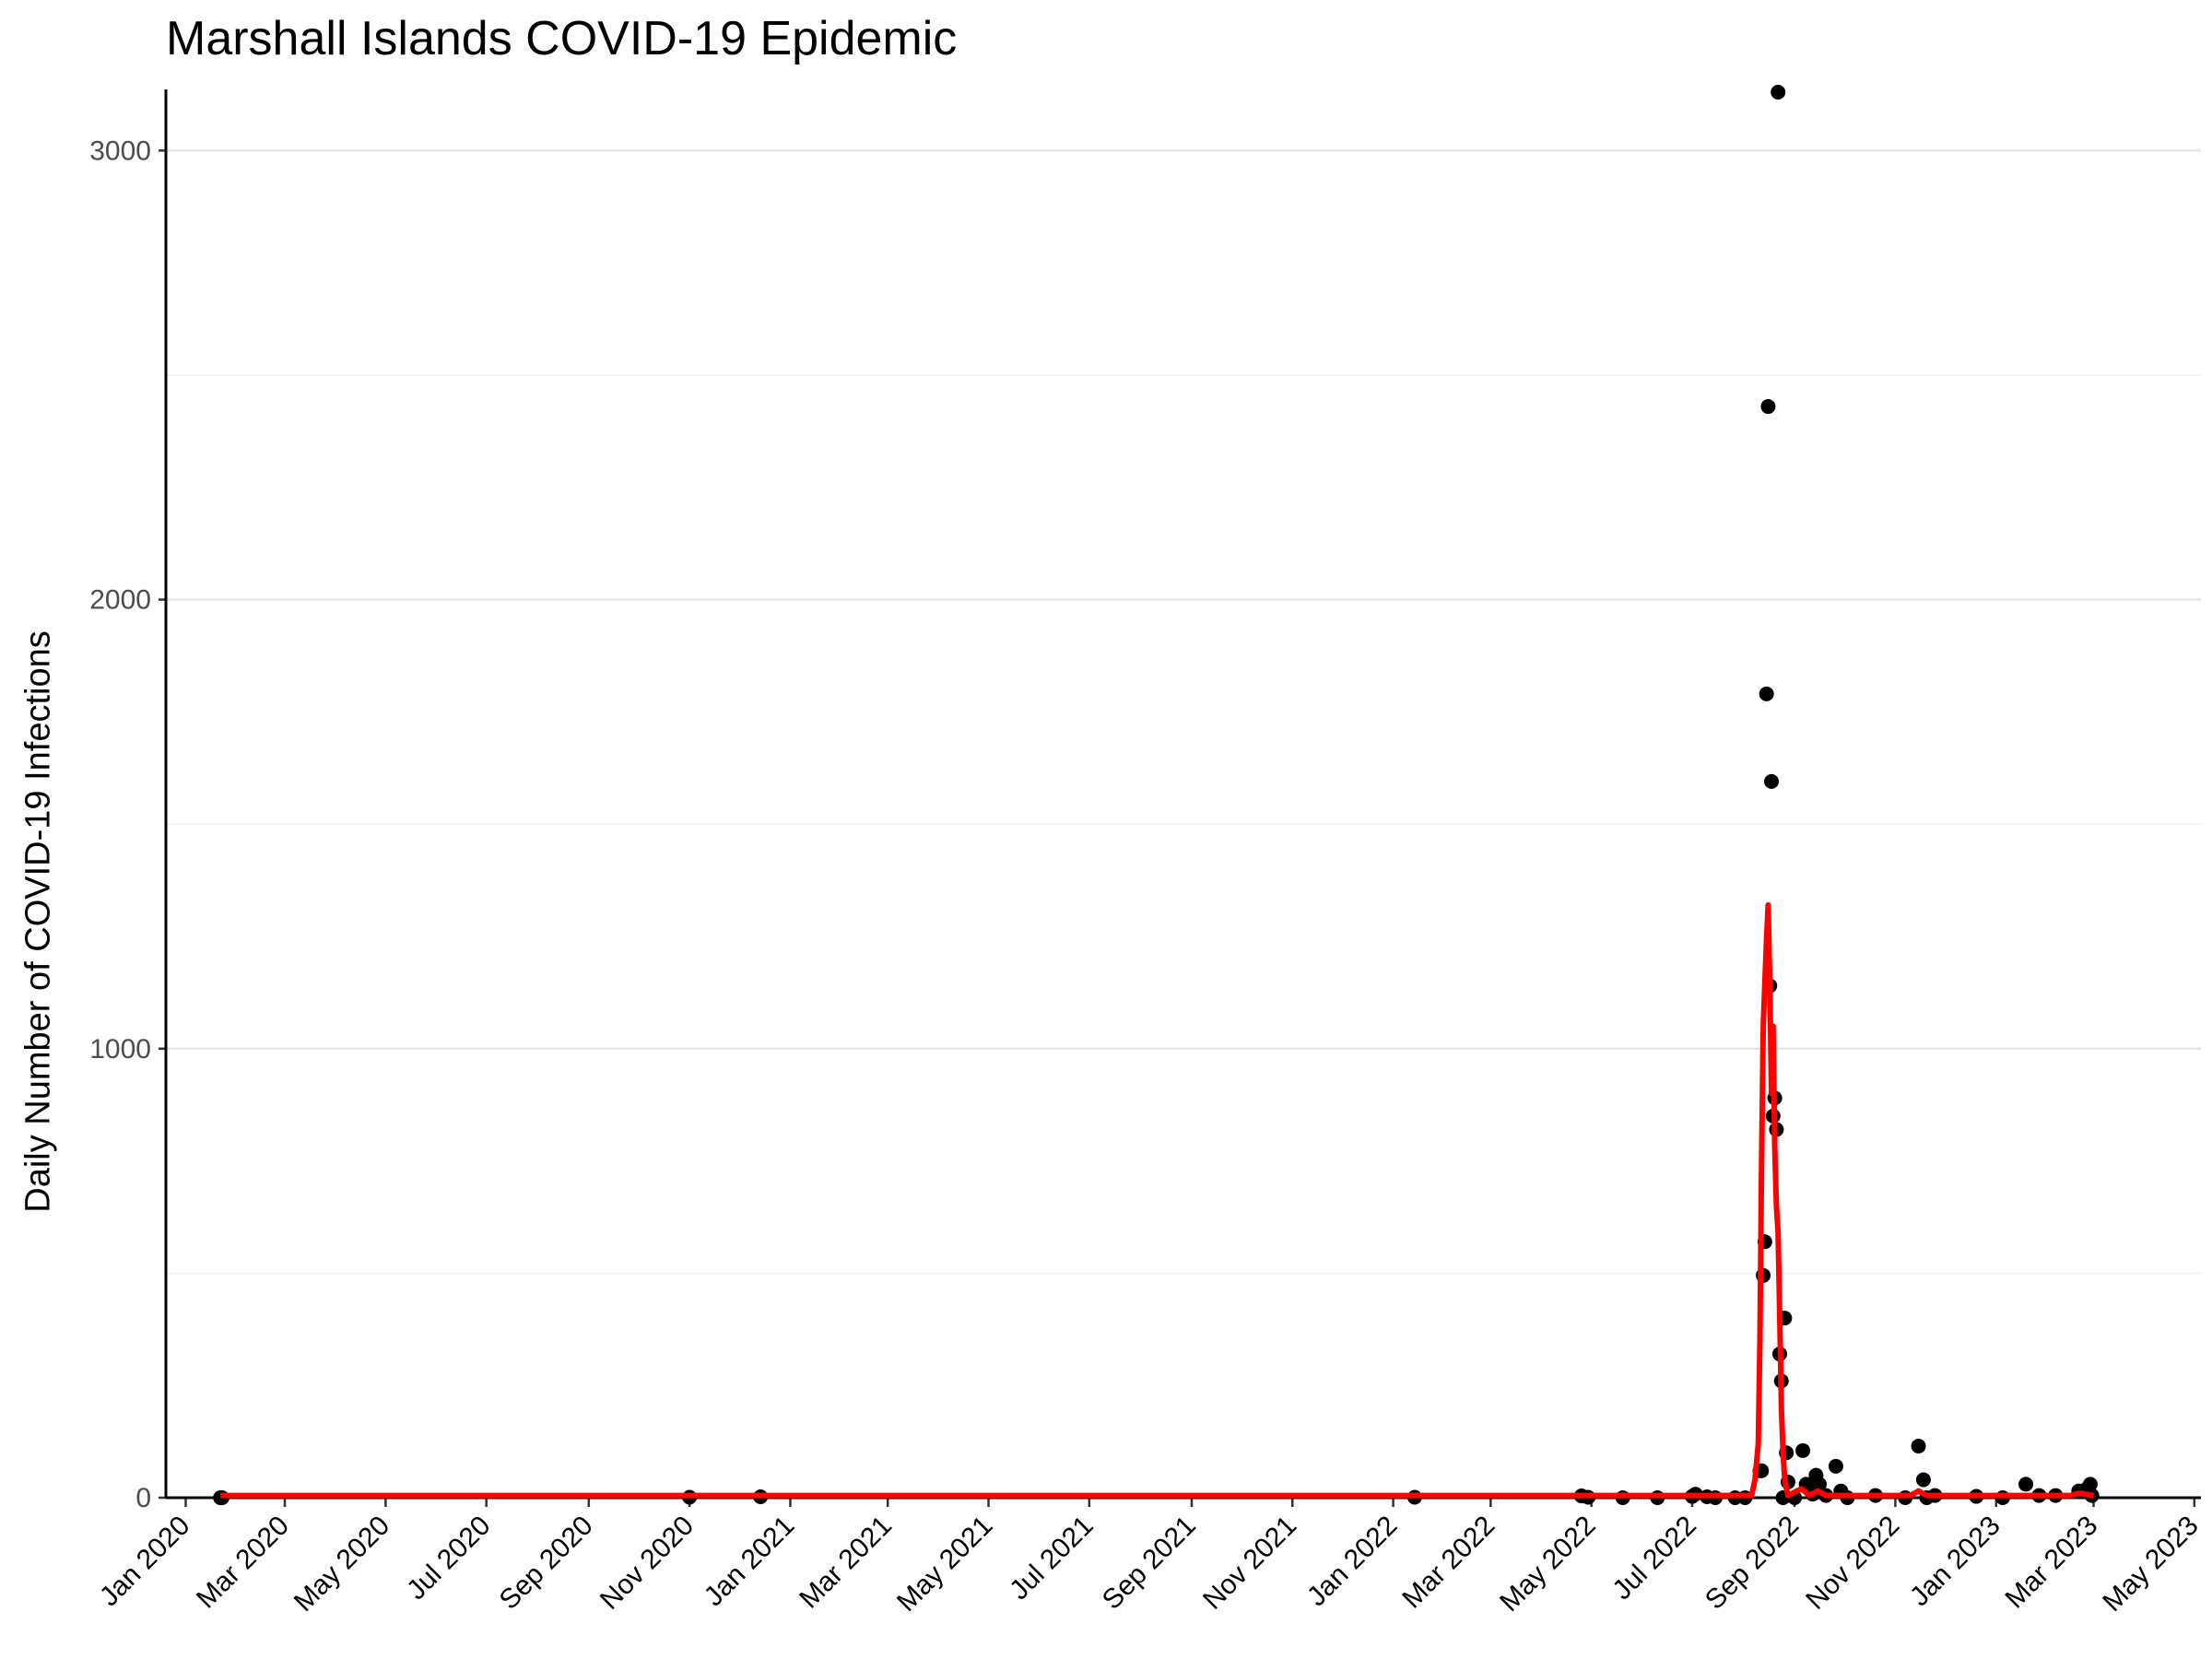 The height and width of the screenshot is (1659, 2212). I want to click on x-tick-label: Sep 2022, so click(1752, 1563).